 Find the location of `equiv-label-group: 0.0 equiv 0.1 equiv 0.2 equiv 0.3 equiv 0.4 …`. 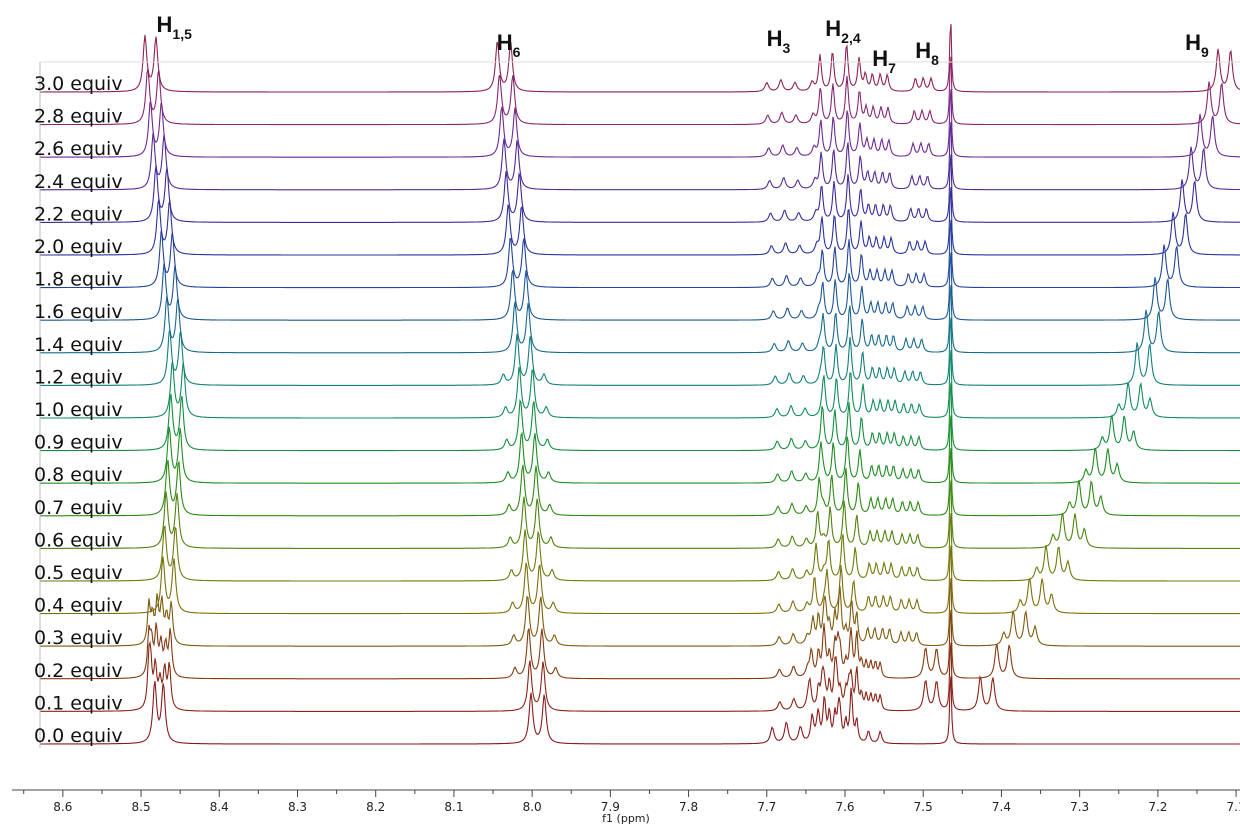

equiv-label-group: 0.0 equiv 0.1 equiv 0.2 equiv 0.3 equiv 0.4 … is located at coordinates (78, 410).